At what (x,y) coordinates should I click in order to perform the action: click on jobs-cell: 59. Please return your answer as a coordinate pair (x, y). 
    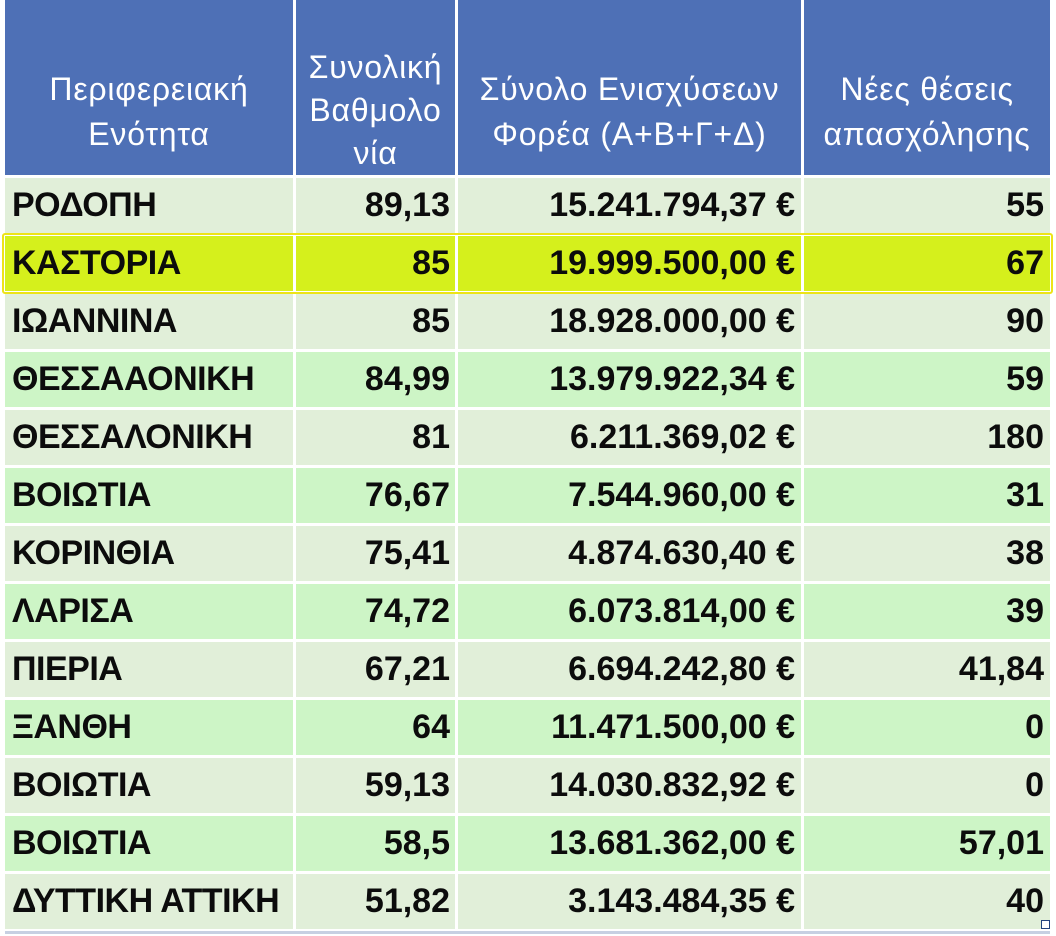
    Looking at the image, I should click on (927, 379).